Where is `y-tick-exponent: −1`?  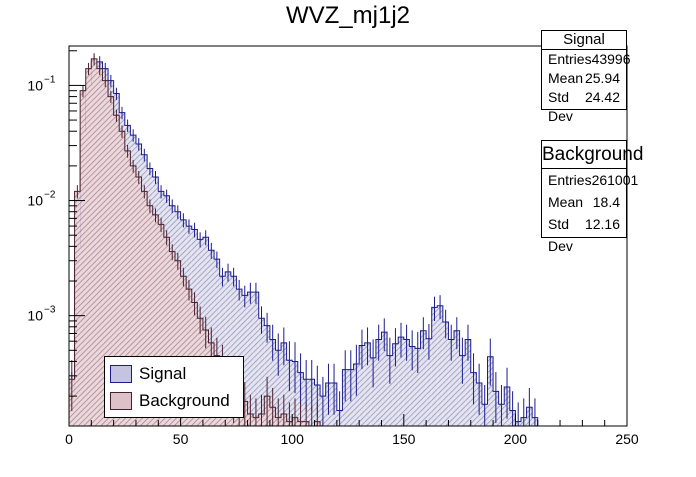
y-tick-exponent: −1 is located at coordinates (50, 79).